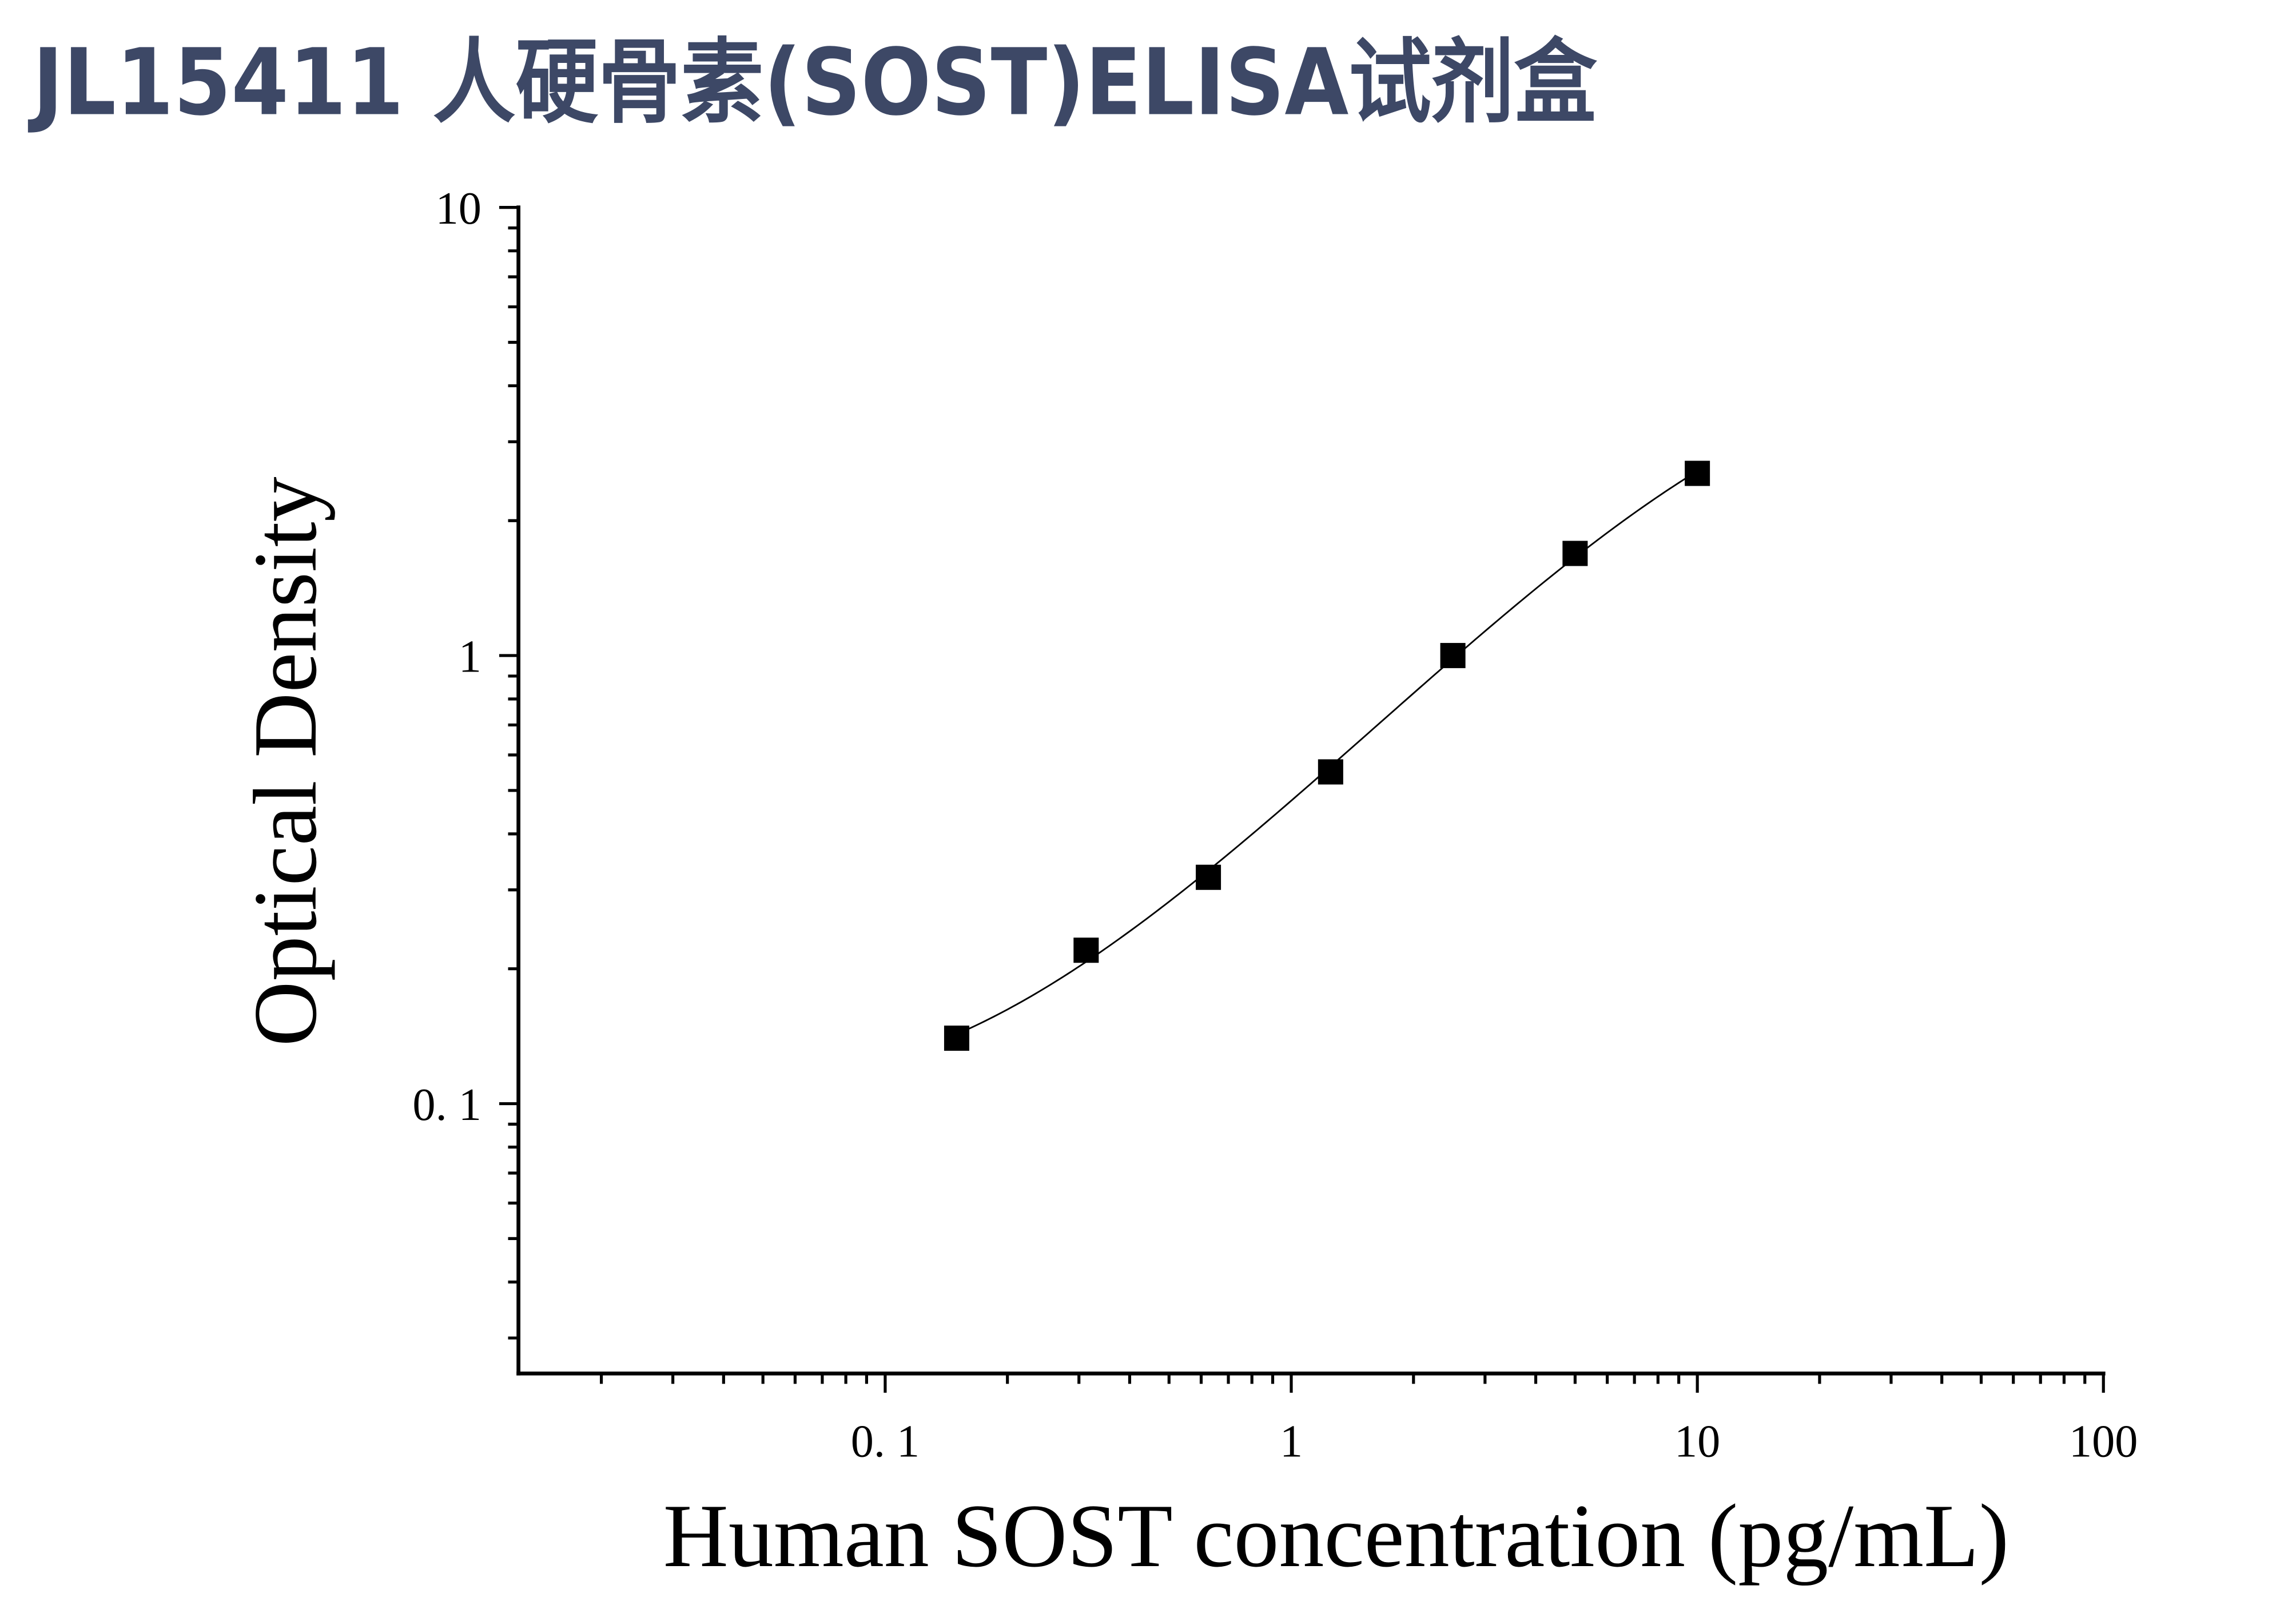 Image resolution: width=2296 pixels, height=1605 pixels. What do you see at coordinates (813, 82) in the screenshot?
I see `page-title: JL15411 人硬骨素(SOST)ELISA试剂盒` at bounding box center [813, 82].